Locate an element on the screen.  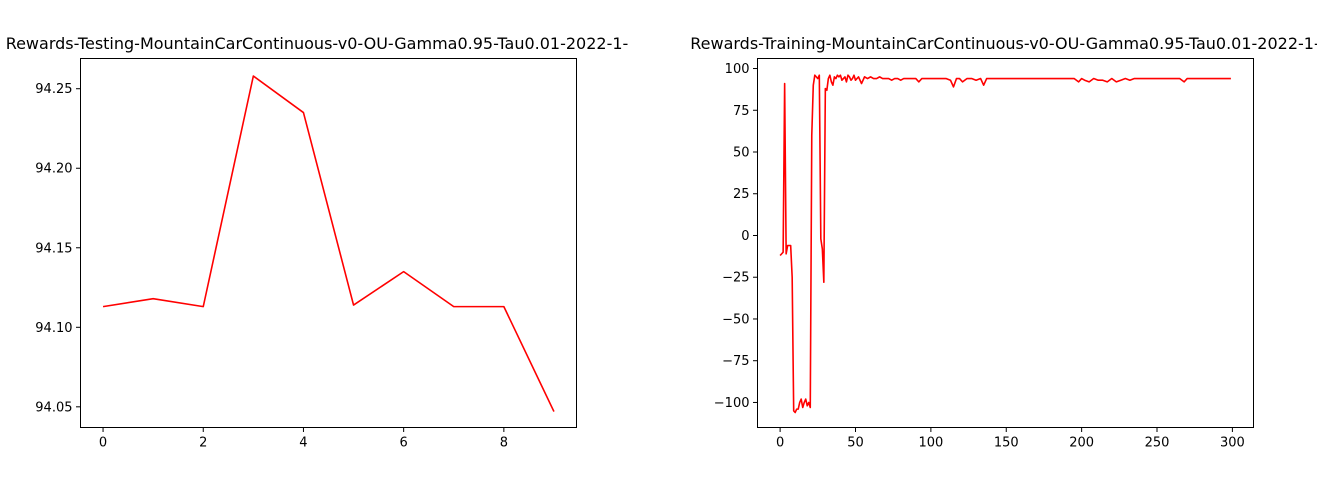
training-x-tick-label: 150 is located at coordinates (1006, 443).